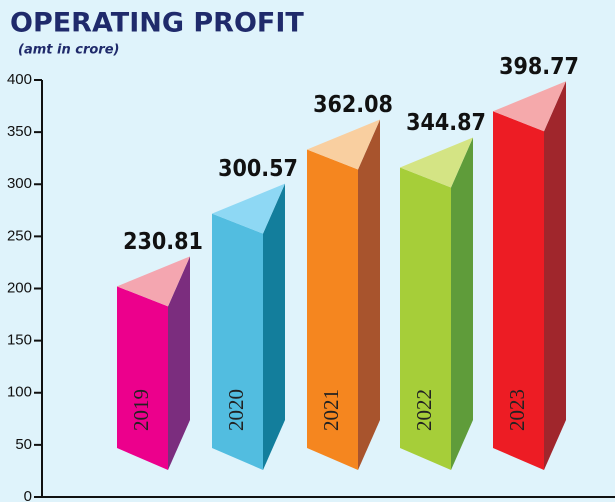 The height and width of the screenshot is (502, 615). Describe the element at coordinates (28, 495) in the screenshot. I see `y-tick-label: 0` at that location.